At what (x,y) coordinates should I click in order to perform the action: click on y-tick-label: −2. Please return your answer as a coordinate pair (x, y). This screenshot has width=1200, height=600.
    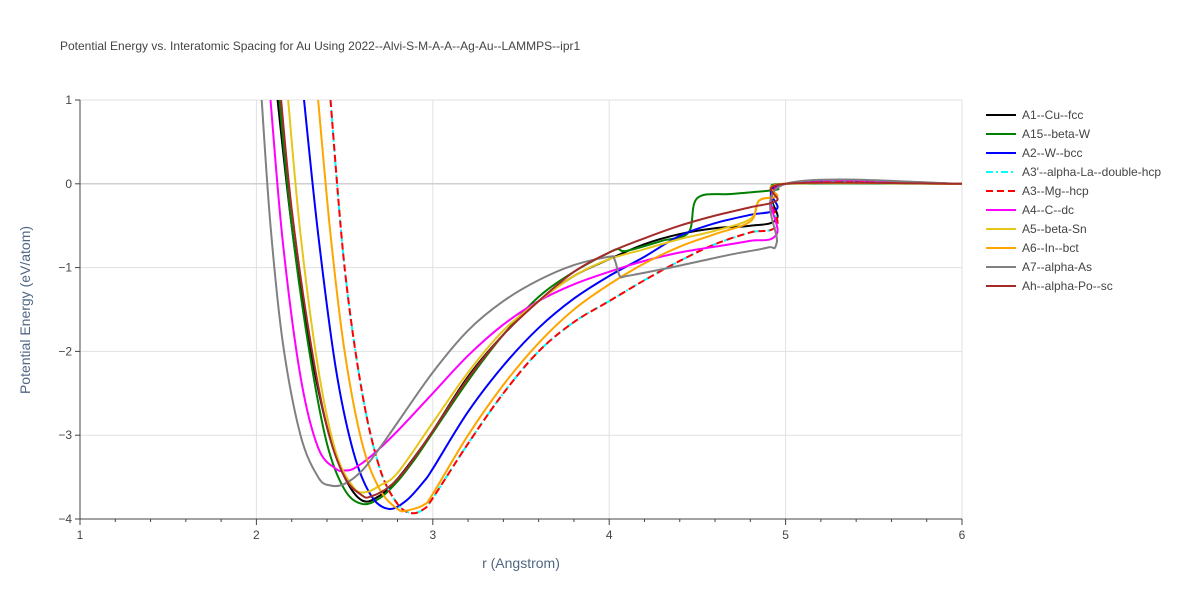
    Looking at the image, I should click on (65, 351).